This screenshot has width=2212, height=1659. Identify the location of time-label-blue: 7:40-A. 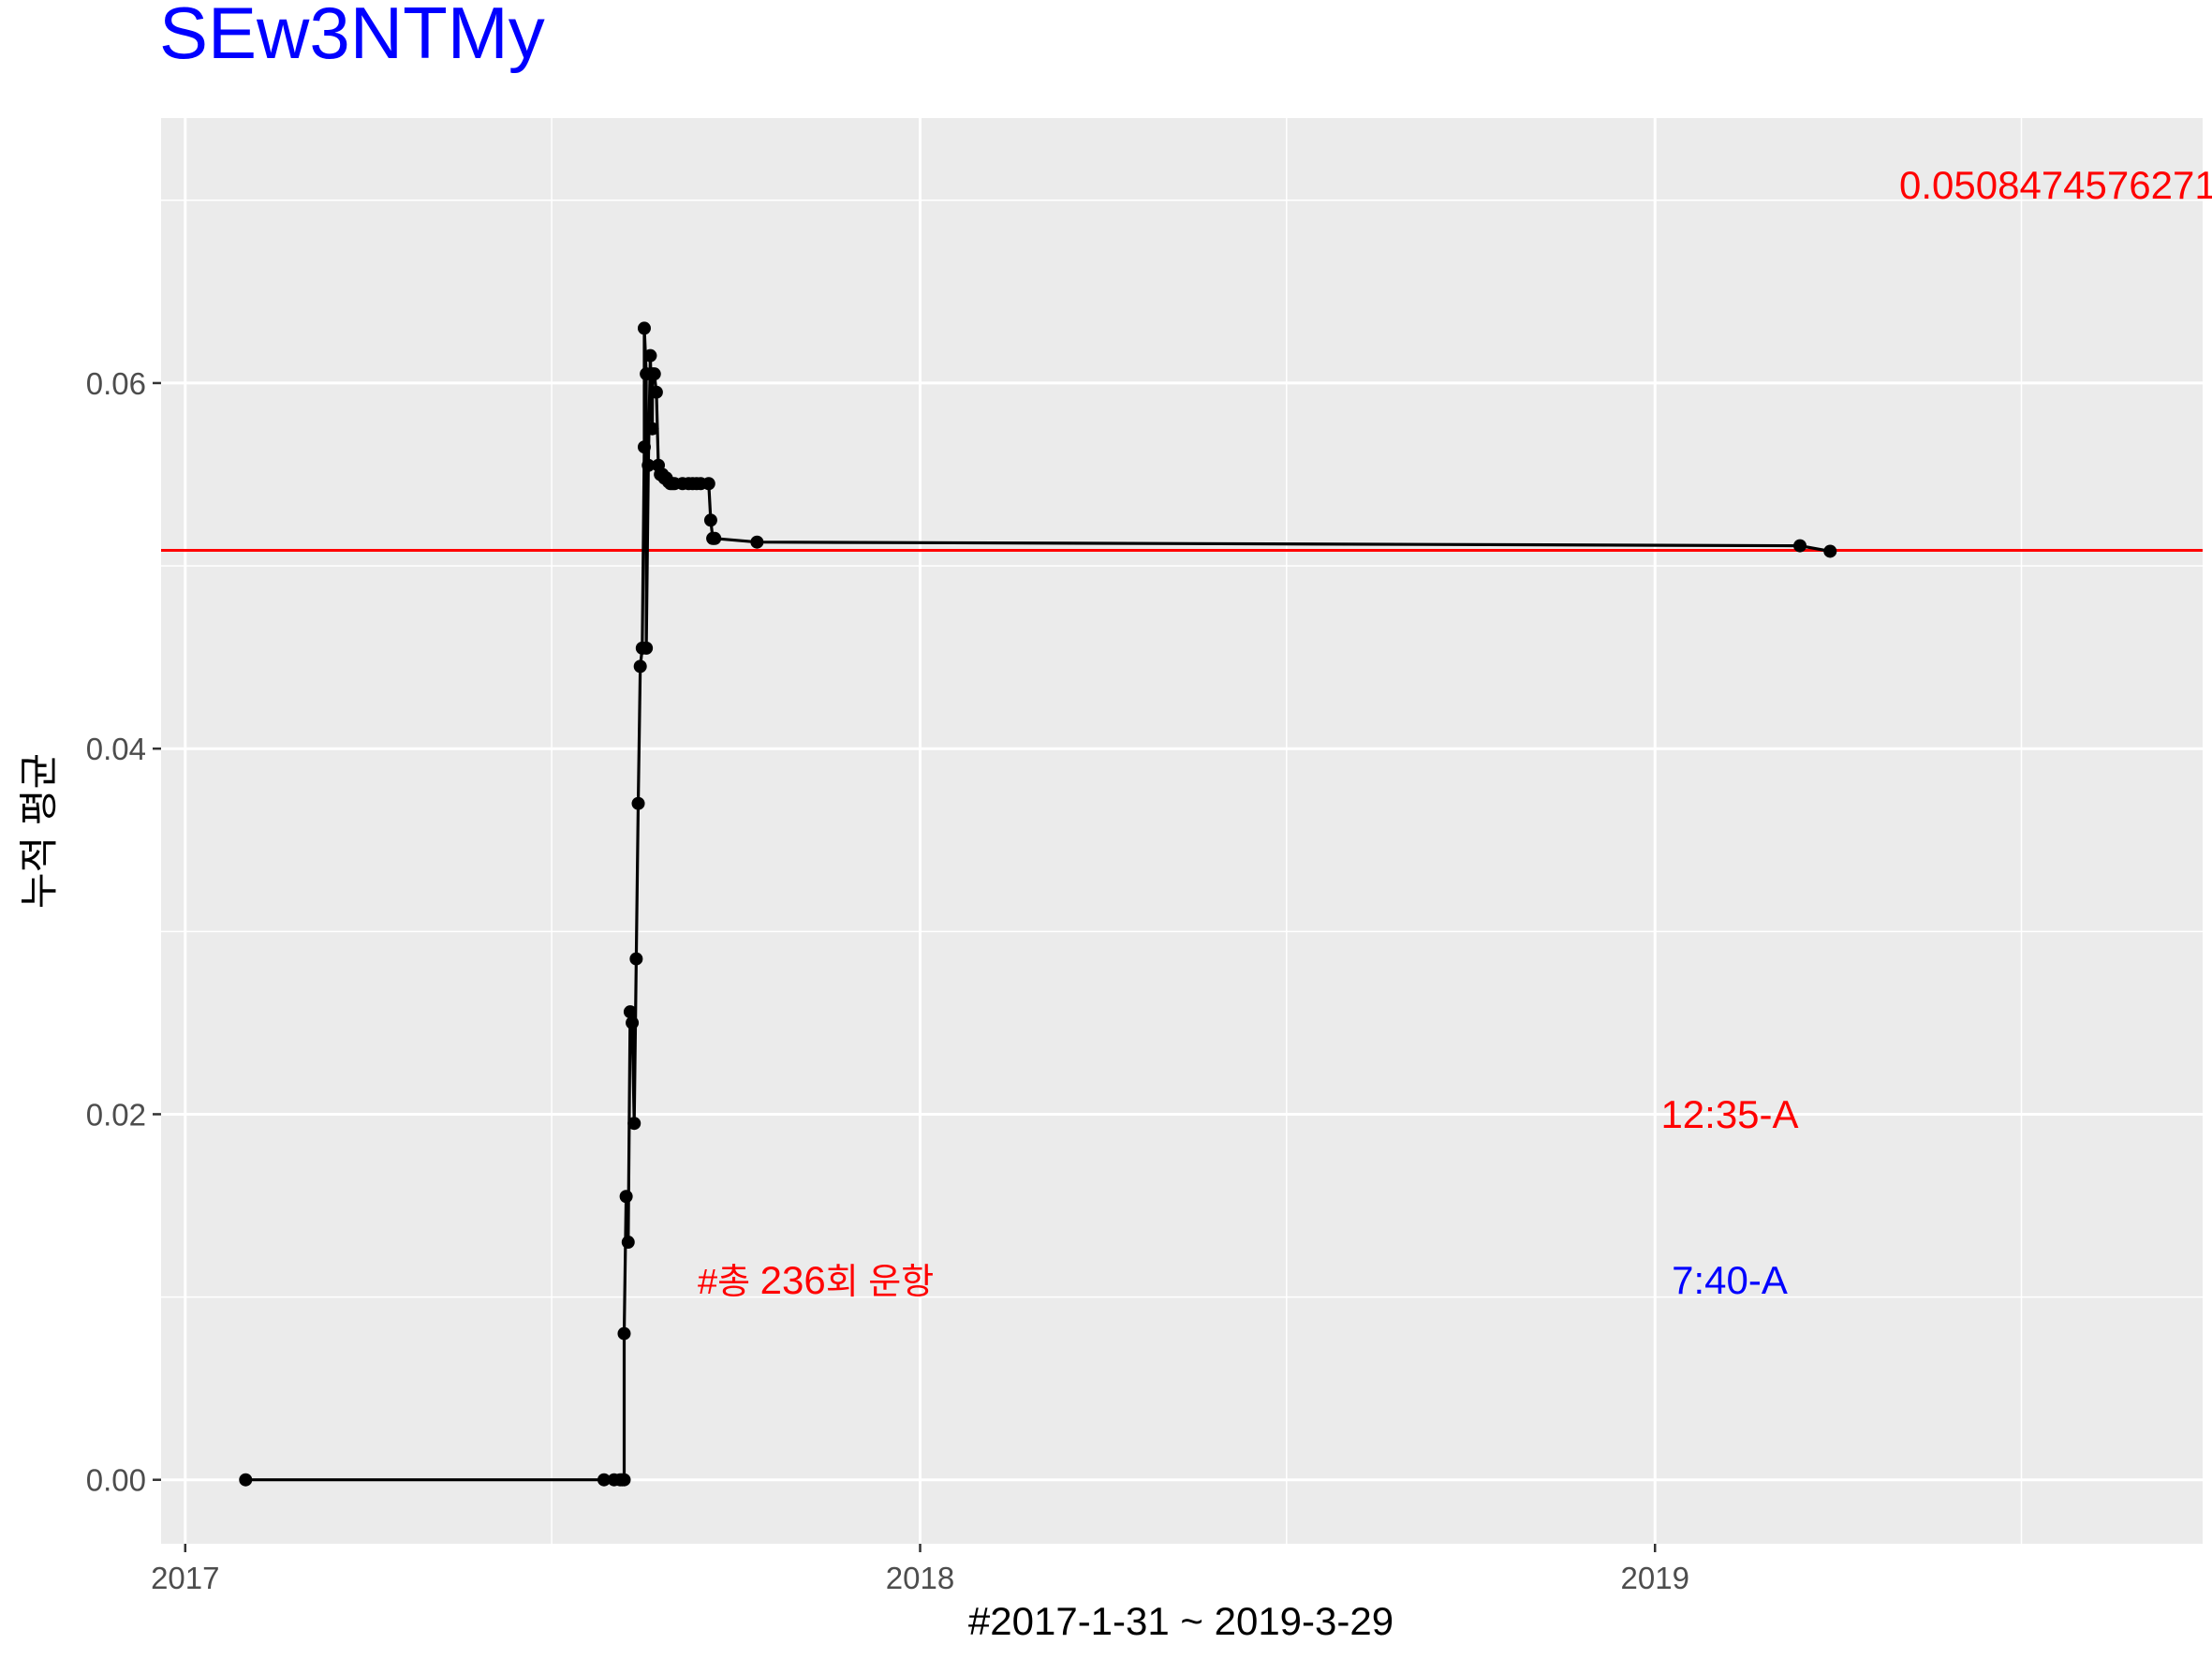
(1730, 1280).